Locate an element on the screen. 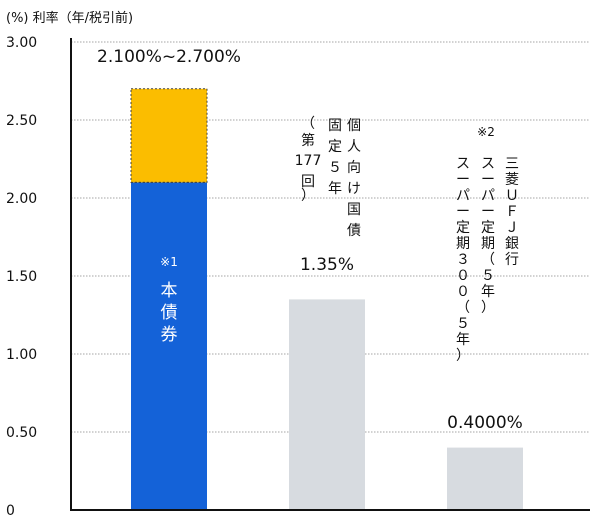  bar-category-label: （第 177 回） is located at coordinates (308, 160).